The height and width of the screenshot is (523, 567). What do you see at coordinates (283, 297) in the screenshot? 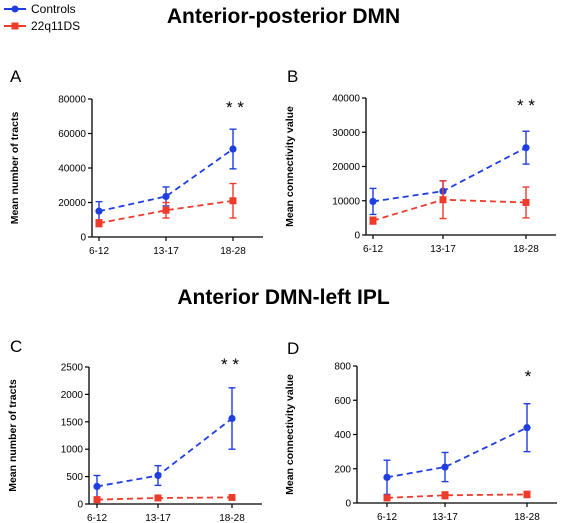
I see `section-title-bottom: Anterior DMN-left IPL` at bounding box center [283, 297].